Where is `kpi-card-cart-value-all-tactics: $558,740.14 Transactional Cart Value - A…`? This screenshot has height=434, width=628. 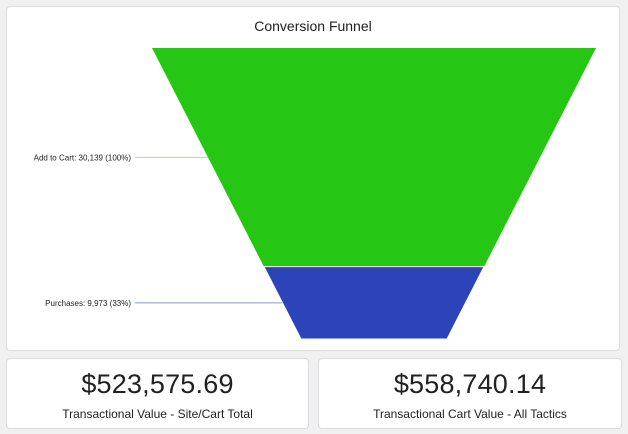
kpi-card-cart-value-all-tactics: $558,740.14 Transactional Cart Value - A… is located at coordinates (470, 393).